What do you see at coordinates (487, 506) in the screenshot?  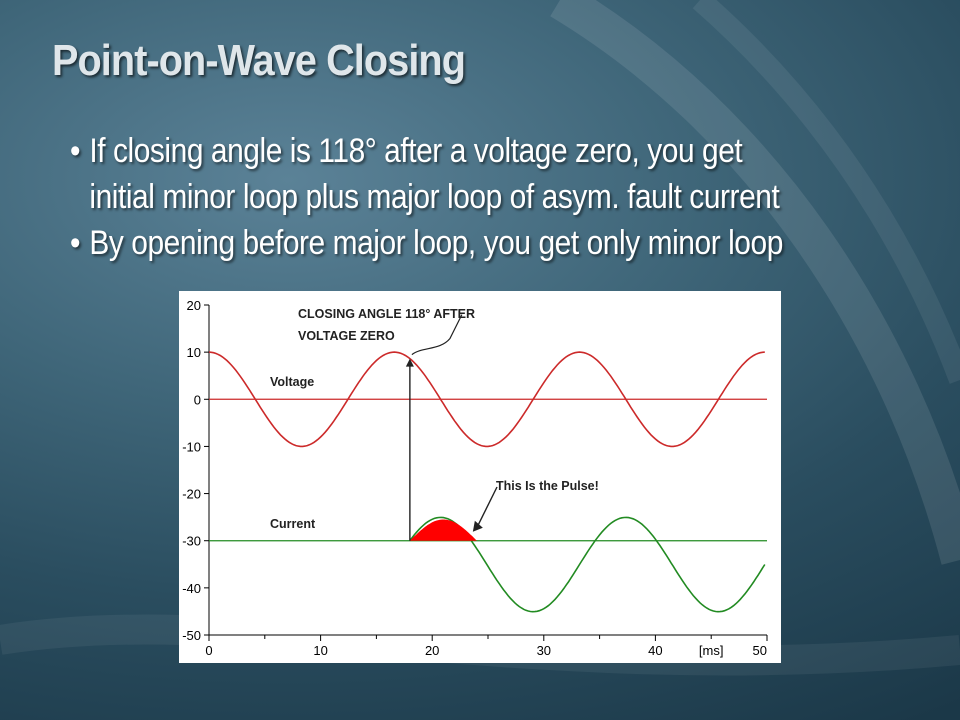 I see `pulse-arrow-line` at bounding box center [487, 506].